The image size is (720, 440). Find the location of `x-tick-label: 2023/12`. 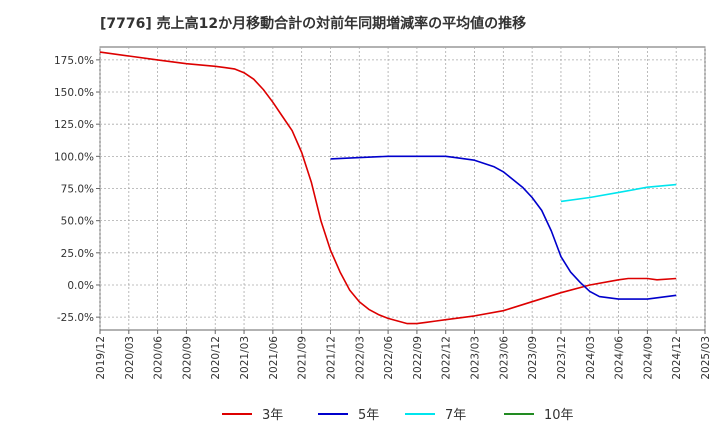

x-tick-label: 2023/12 is located at coordinates (562, 358).